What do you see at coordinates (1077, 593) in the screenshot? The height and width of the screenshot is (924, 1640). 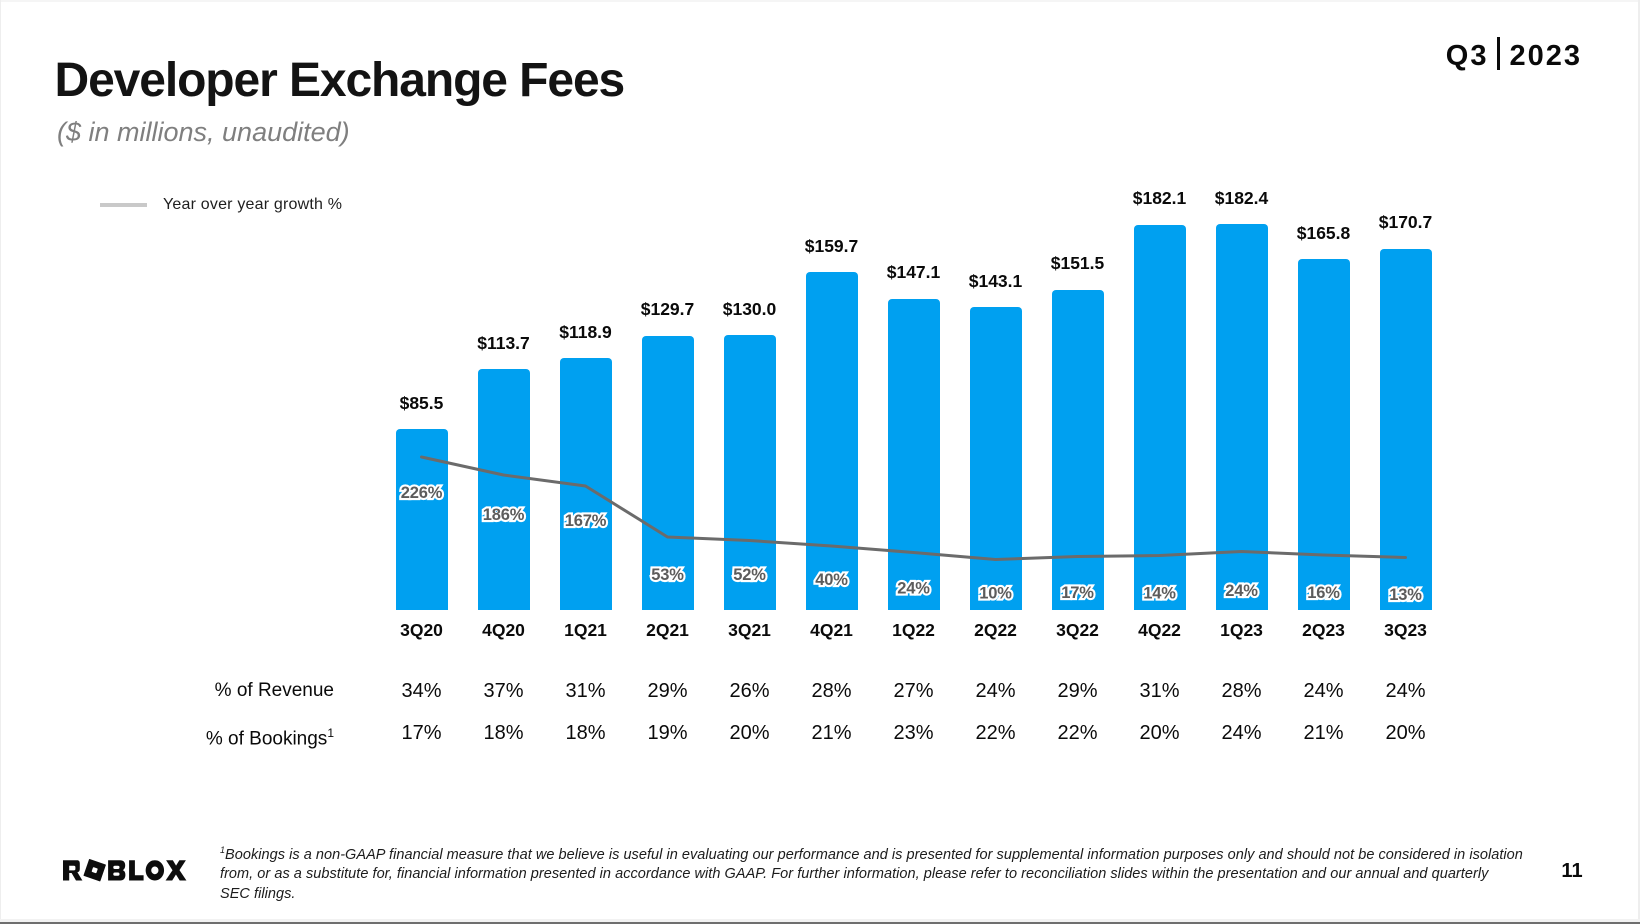 I see `svg-text: 17%` at bounding box center [1077, 593].